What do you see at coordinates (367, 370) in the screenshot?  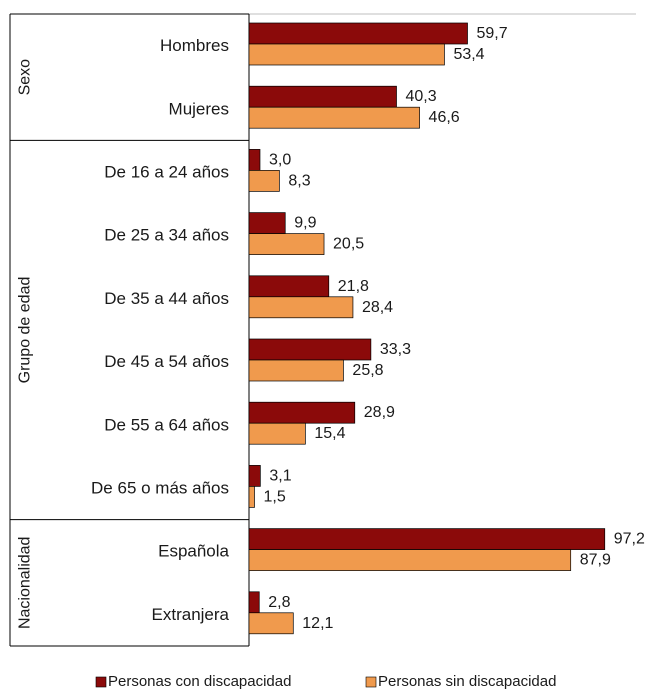 I see `data-label: 25,8` at bounding box center [367, 370].